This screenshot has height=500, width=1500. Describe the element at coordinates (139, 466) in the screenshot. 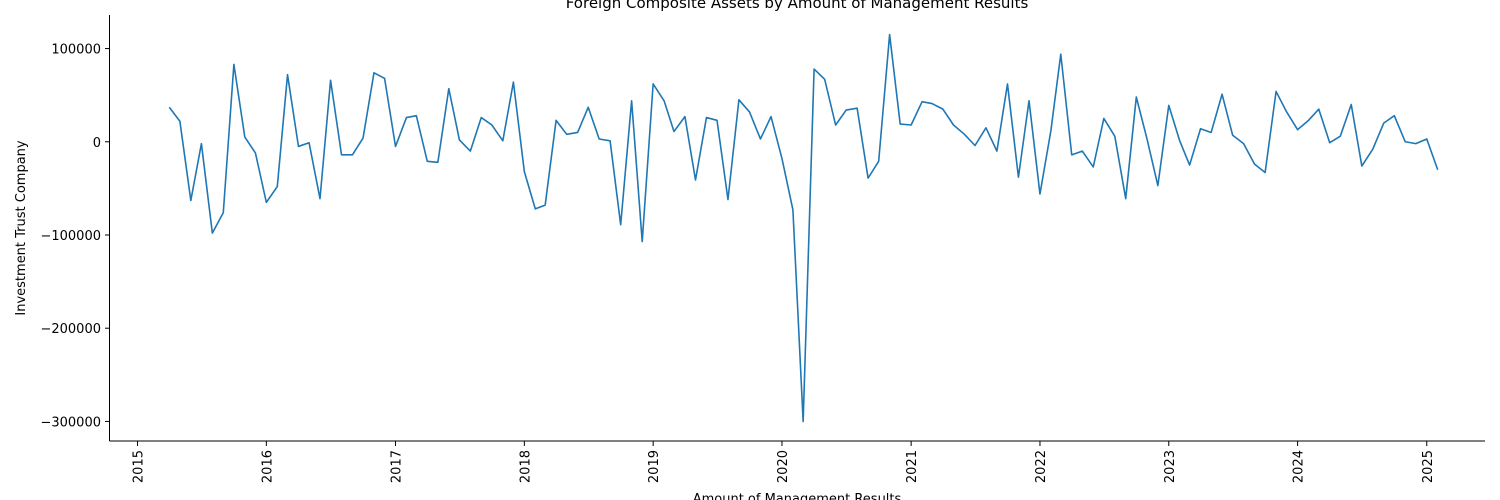

I see `x-tick-label: 2015` at that location.